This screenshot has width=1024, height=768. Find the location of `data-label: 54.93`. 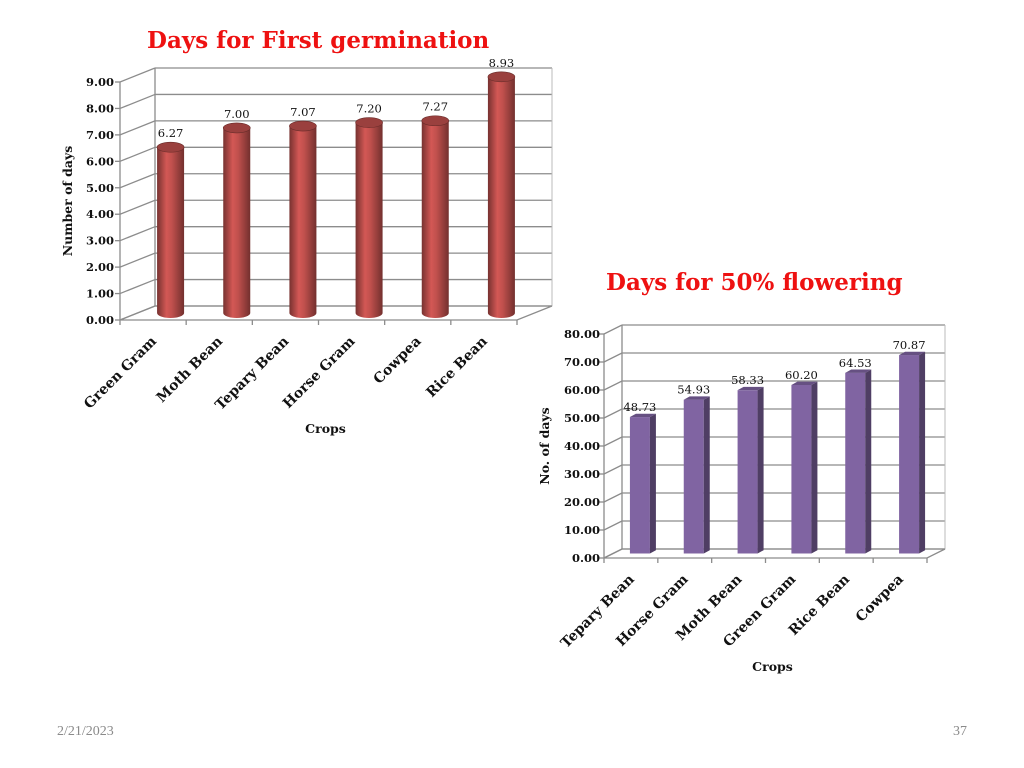

data-label: 54.93 is located at coordinates (693, 390).